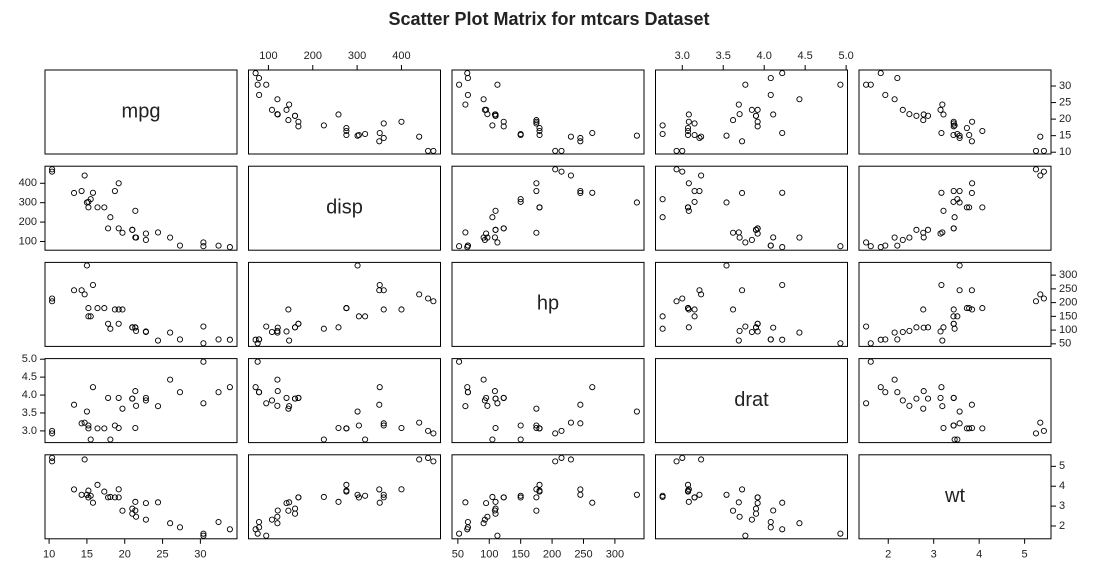 This screenshot has width=1099, height=584. Describe the element at coordinates (1065, 119) in the screenshot. I see `y-tick-label: 20` at that location.